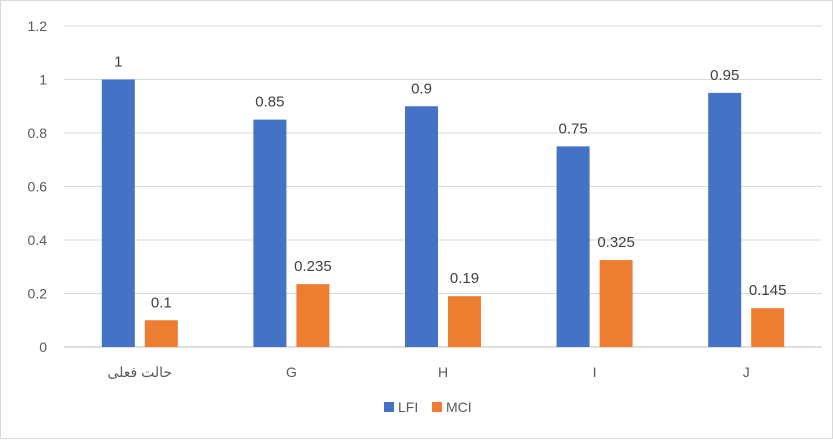 This screenshot has height=440, width=833. What do you see at coordinates (572, 128) in the screenshot?
I see `lfi-data-label: 0.75` at bounding box center [572, 128].